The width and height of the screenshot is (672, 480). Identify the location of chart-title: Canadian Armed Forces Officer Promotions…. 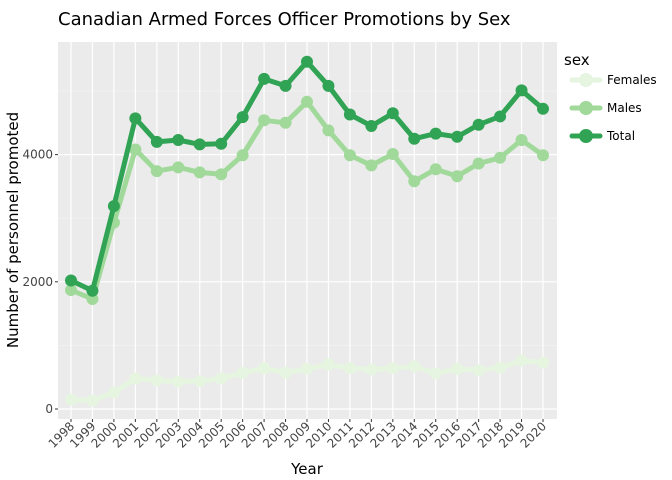
(284, 19).